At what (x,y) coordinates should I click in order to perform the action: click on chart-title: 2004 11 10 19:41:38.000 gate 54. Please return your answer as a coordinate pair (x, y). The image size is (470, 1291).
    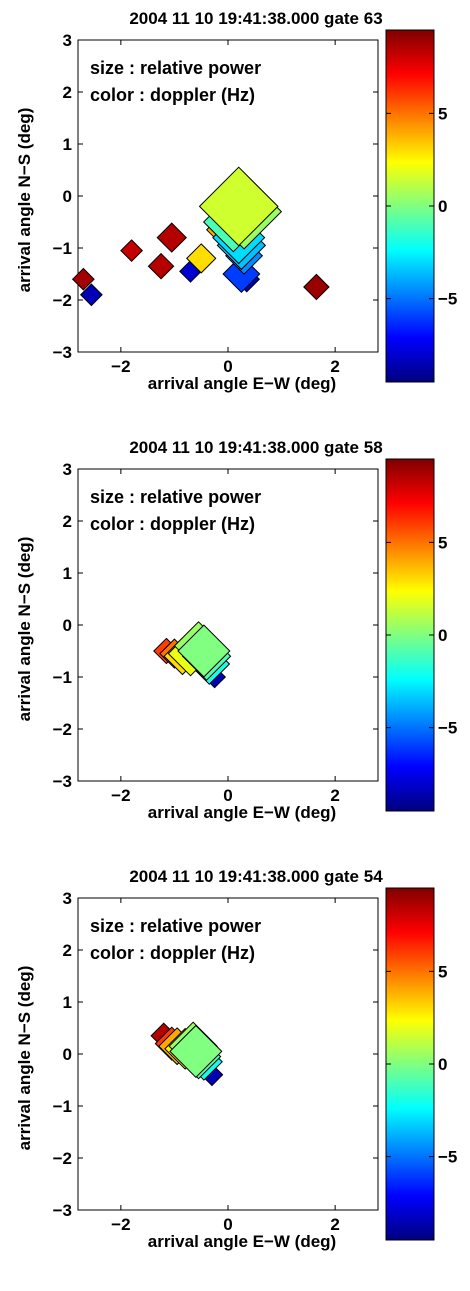
    Looking at the image, I should click on (256, 876).